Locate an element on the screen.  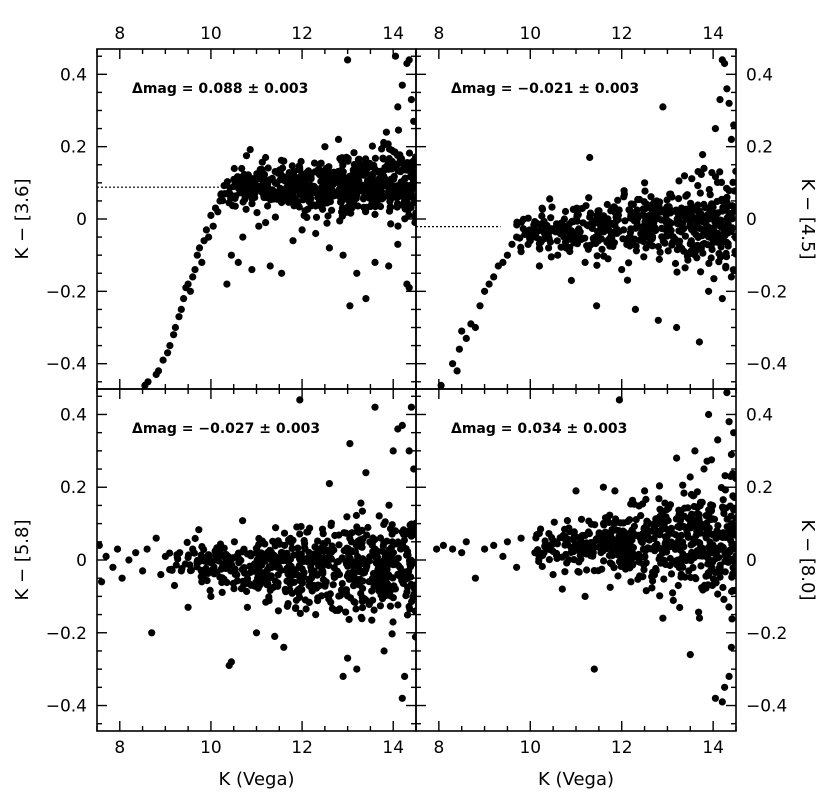
y-tick-label: −0.4 is located at coordinates (766, 707).